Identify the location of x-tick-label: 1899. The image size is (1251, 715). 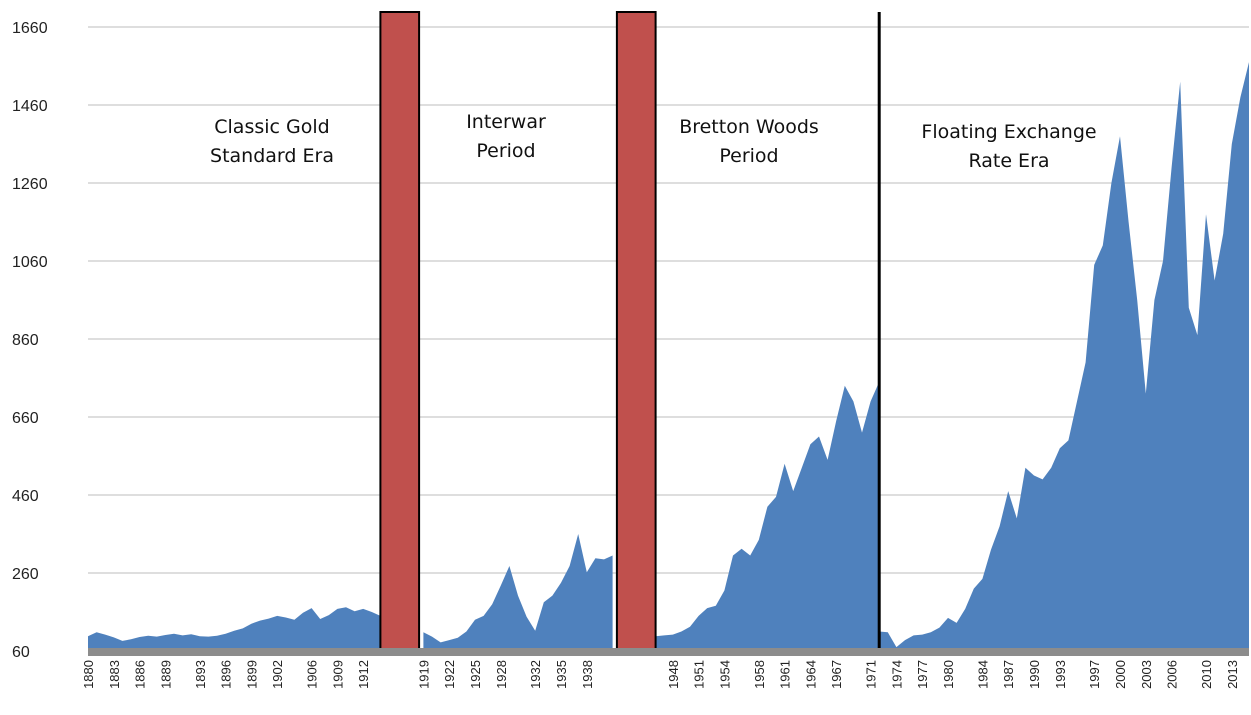
(251, 674).